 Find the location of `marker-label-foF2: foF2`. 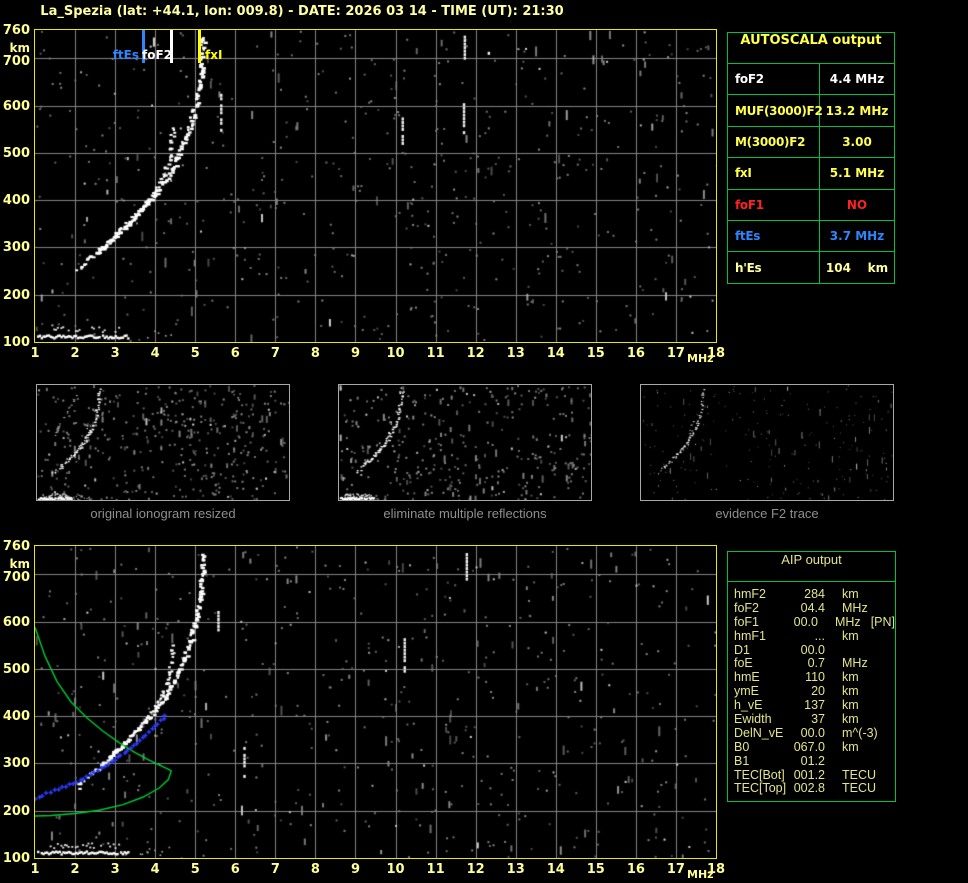

marker-label-foF2: foF2 is located at coordinates (157, 55).